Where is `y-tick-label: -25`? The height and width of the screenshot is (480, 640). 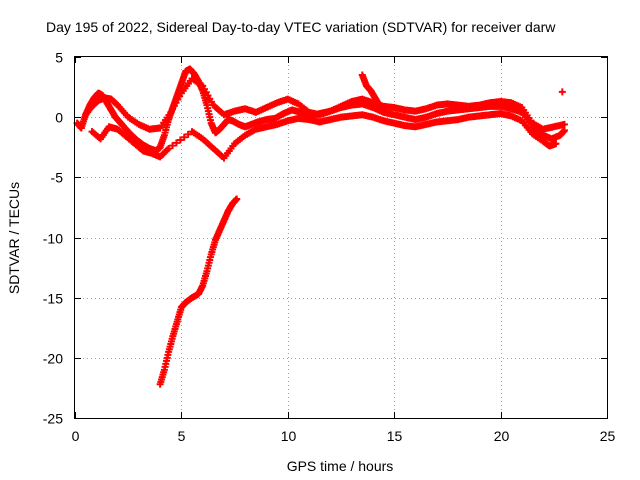
y-tick-label: -25 is located at coordinates (53, 419).